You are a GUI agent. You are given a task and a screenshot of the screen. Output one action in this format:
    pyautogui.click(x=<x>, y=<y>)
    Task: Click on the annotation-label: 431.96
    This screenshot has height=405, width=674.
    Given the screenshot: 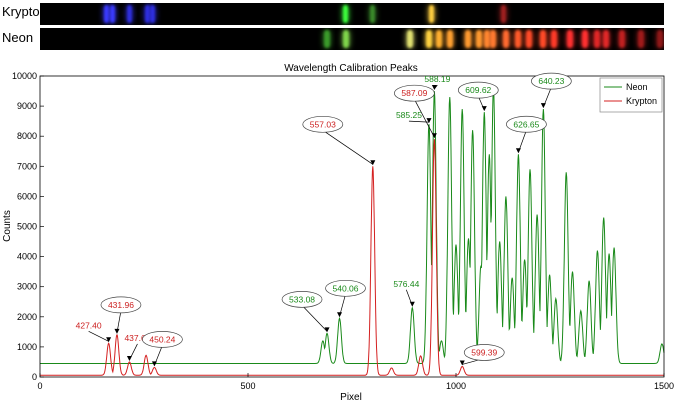 What is the action you would take?
    pyautogui.click(x=121, y=305)
    